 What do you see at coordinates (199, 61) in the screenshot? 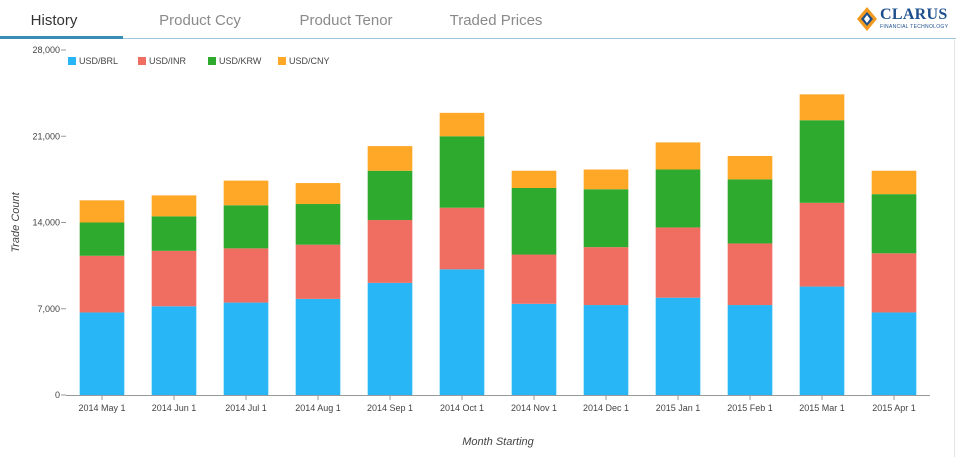
I see `chart-legend: USD/BRL USD/INR USD/KRW USD/CNY` at bounding box center [199, 61].